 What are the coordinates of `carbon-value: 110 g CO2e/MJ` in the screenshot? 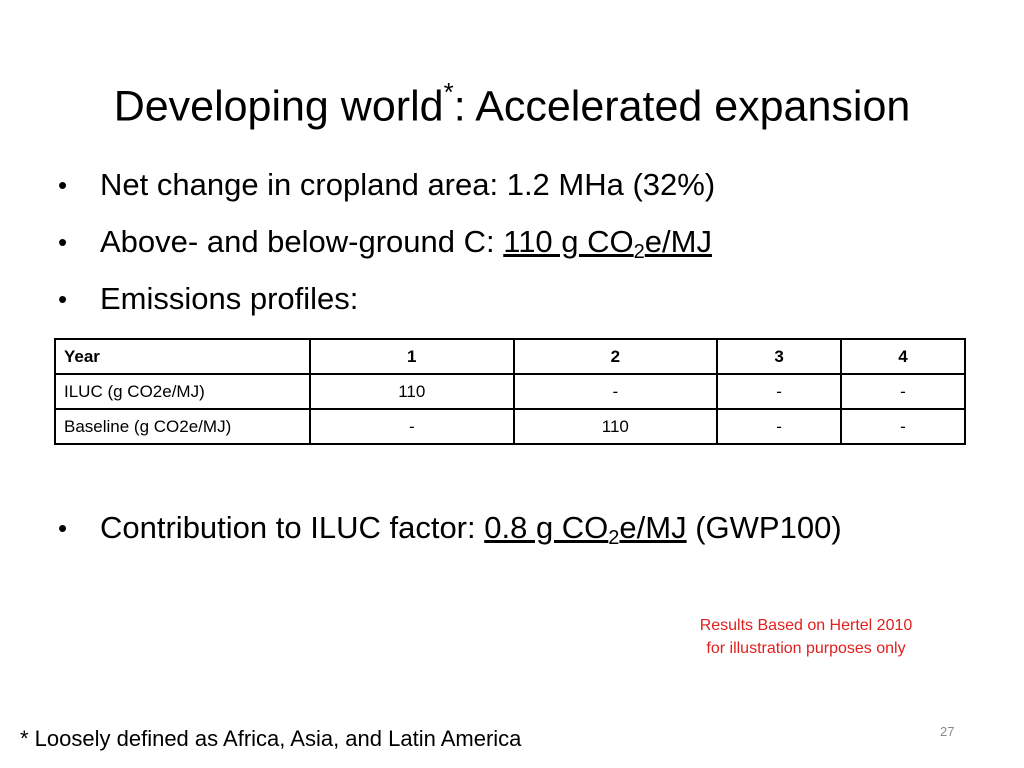 It's located at (607, 243).